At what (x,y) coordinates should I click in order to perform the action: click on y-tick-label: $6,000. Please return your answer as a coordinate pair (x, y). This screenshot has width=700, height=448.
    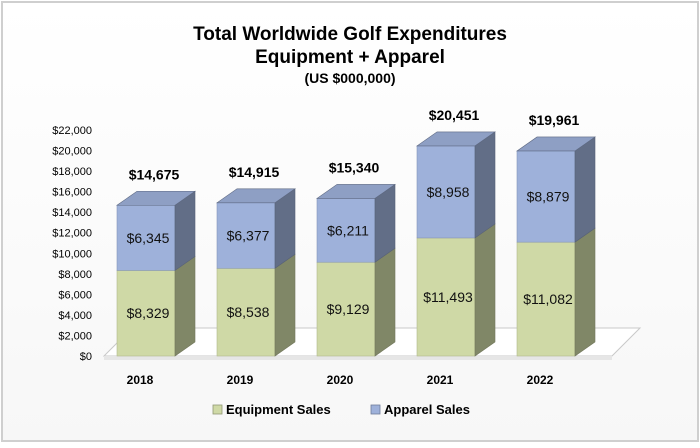
    Looking at the image, I should click on (75, 295).